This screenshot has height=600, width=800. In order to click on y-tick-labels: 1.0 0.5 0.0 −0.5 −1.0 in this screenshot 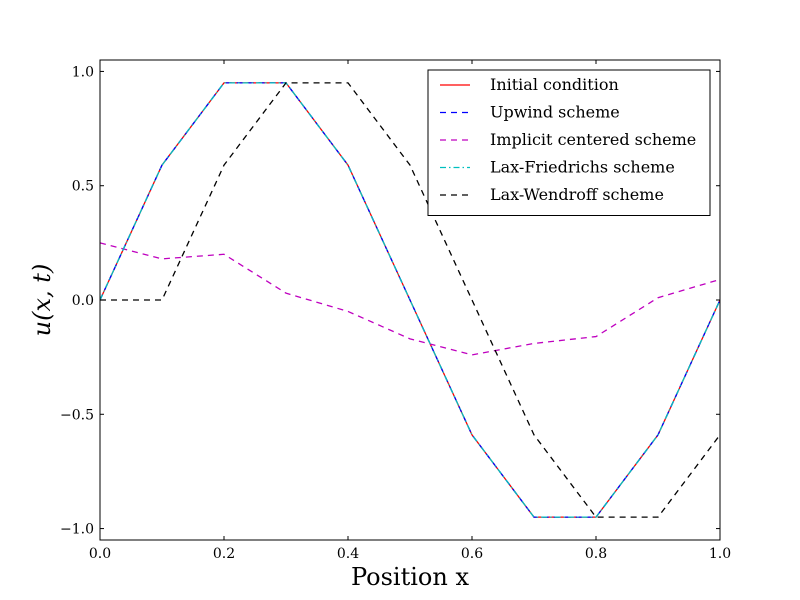, I will do `click(77, 300)`.